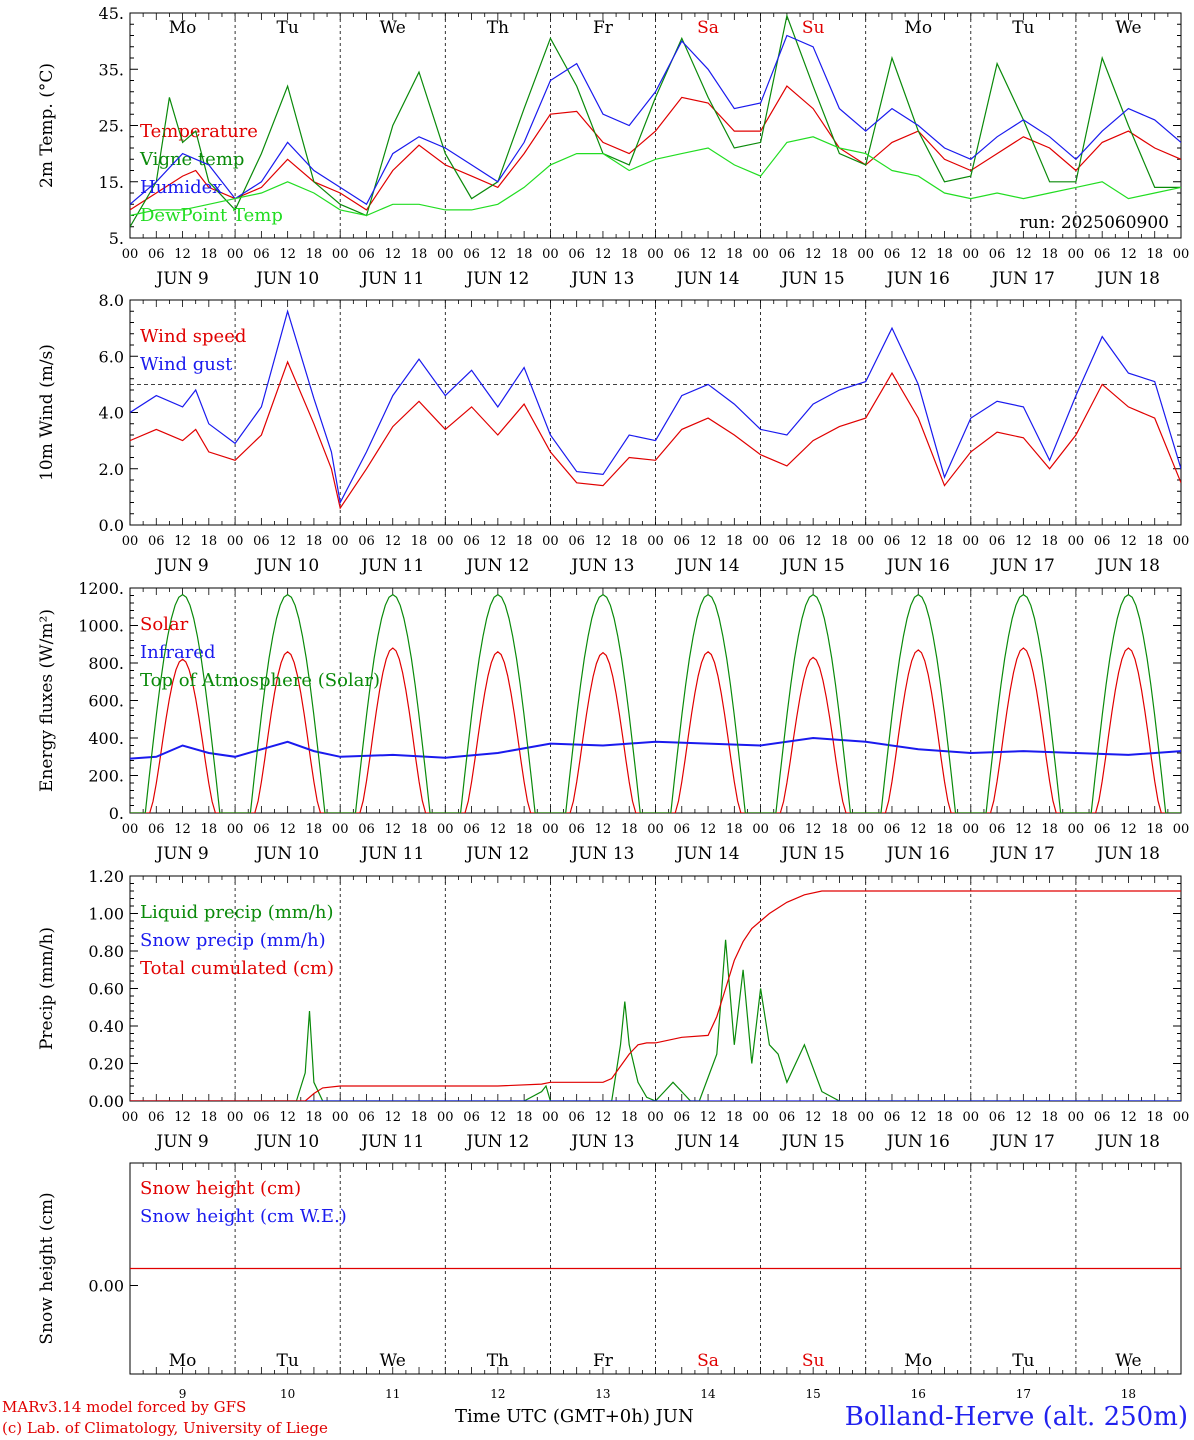 Image resolution: width=1194 pixels, height=1440 pixels. Describe the element at coordinates (106, 663) in the screenshot. I see `y-tick-label: 800.` at that location.